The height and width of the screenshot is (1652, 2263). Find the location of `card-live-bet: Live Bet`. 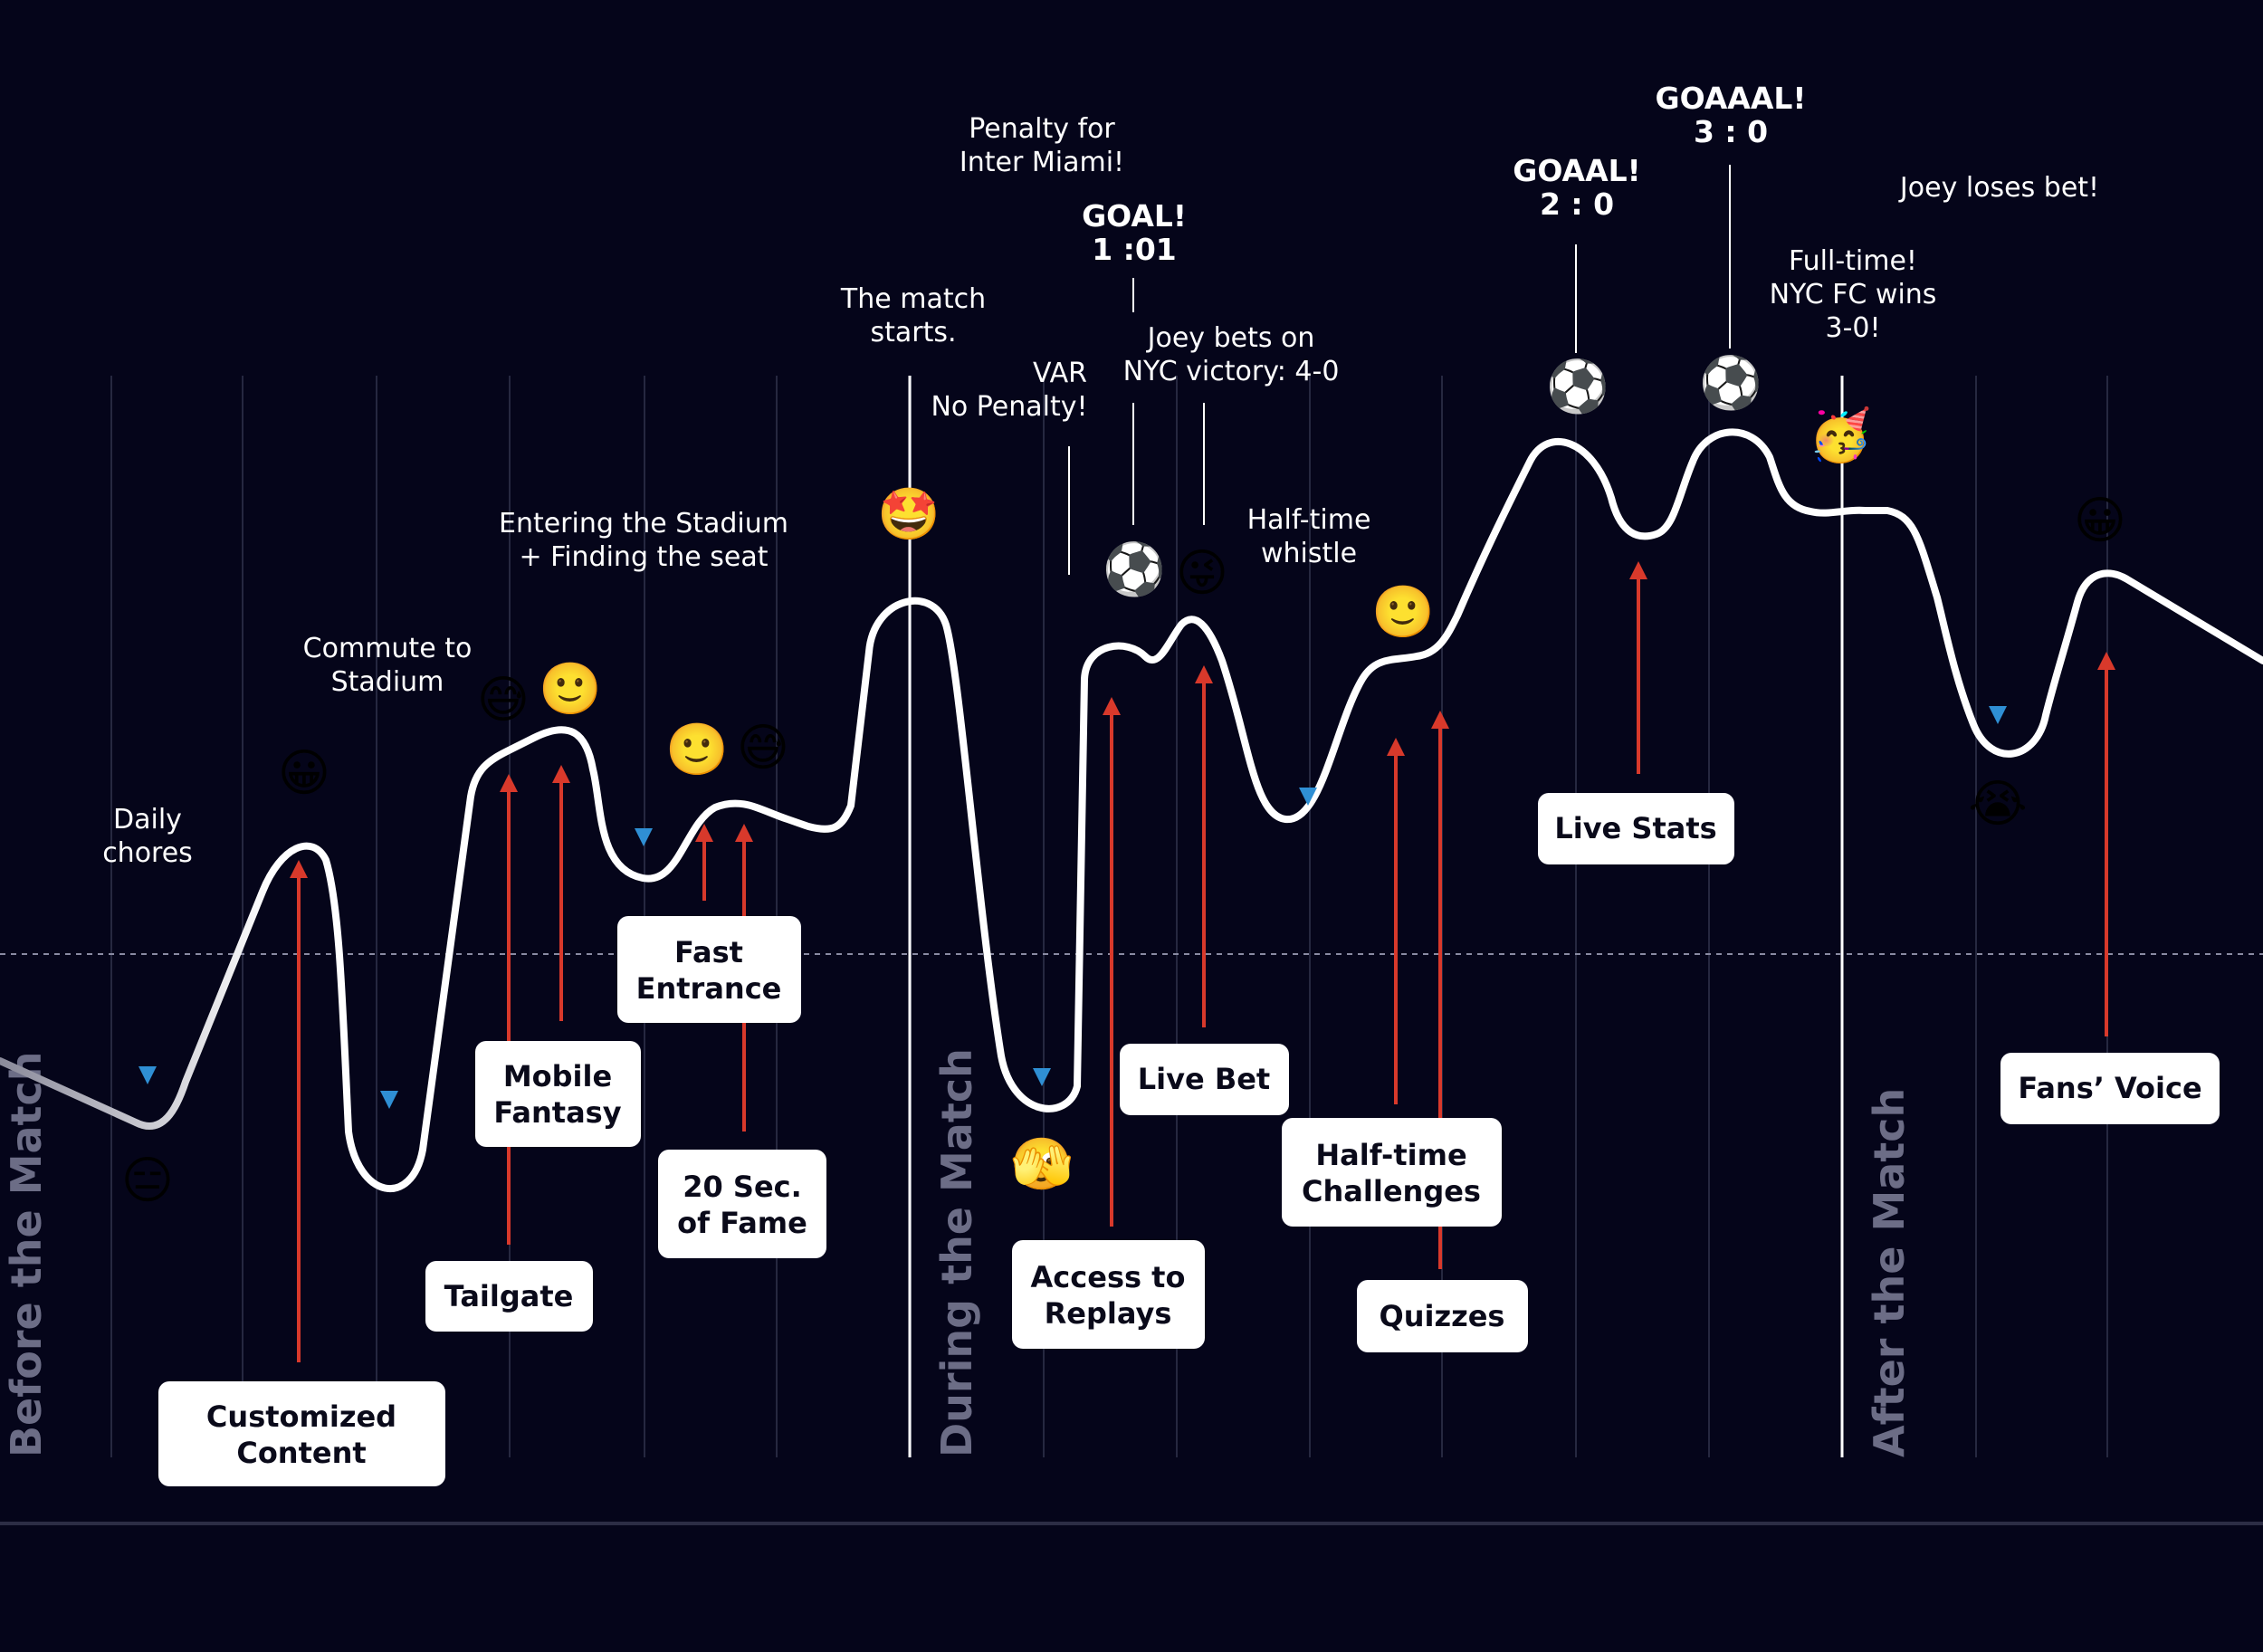

card-live-bet: Live Bet is located at coordinates (1204, 1079).